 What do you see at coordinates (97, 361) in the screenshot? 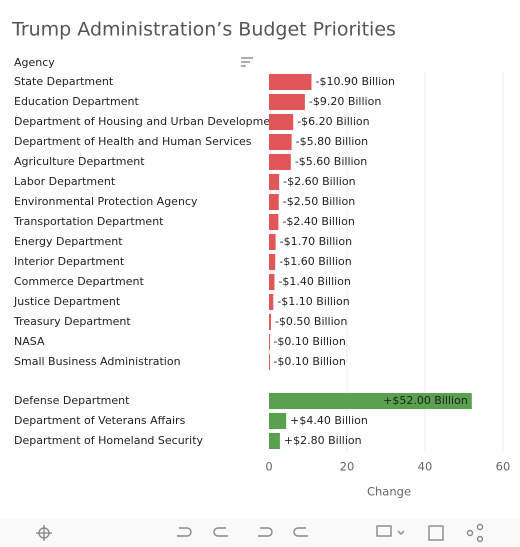
I see `category-label: Small Business Administration` at bounding box center [97, 361].